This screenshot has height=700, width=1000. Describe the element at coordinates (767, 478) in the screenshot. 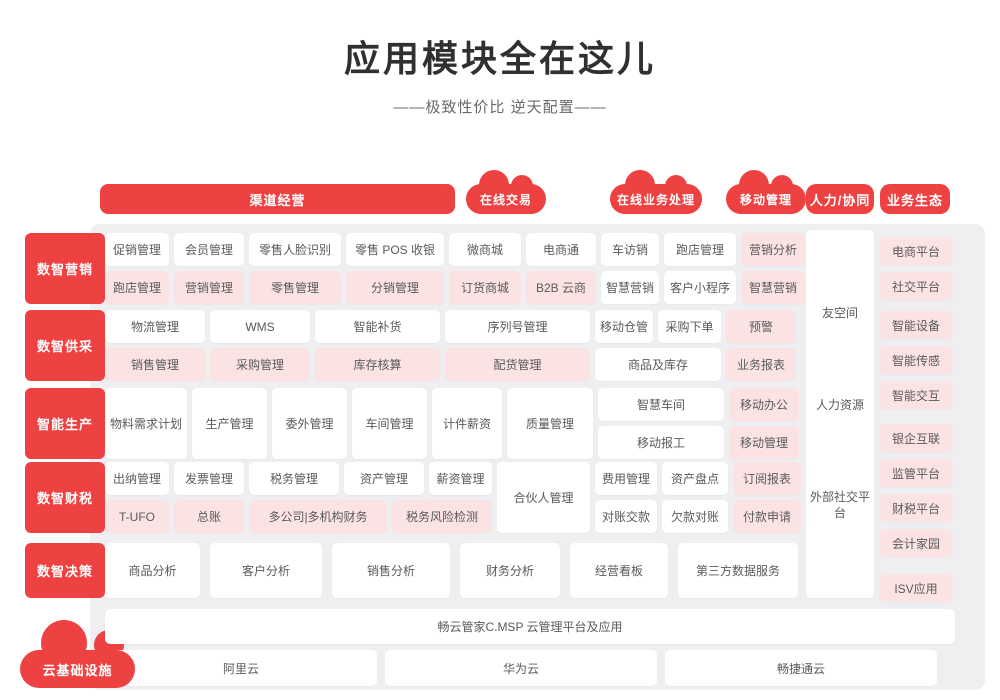

I see `module-cell: 订阅报表` at that location.